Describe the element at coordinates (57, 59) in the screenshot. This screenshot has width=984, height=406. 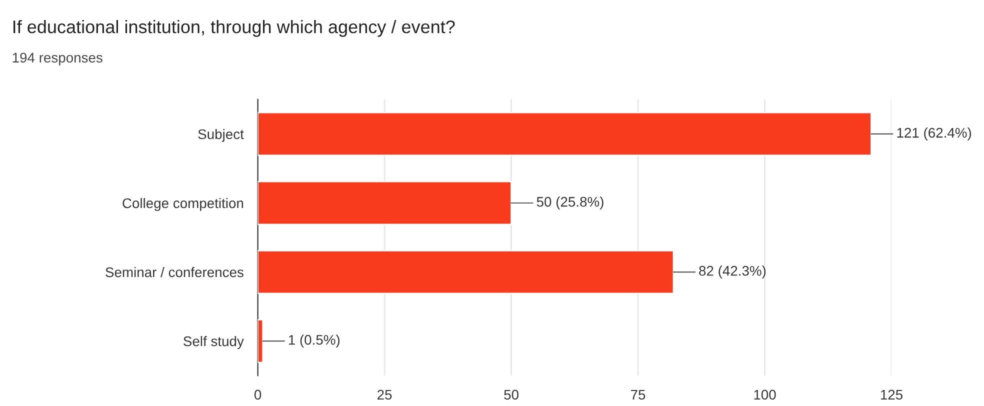
I see `text: 194 responses` at that location.